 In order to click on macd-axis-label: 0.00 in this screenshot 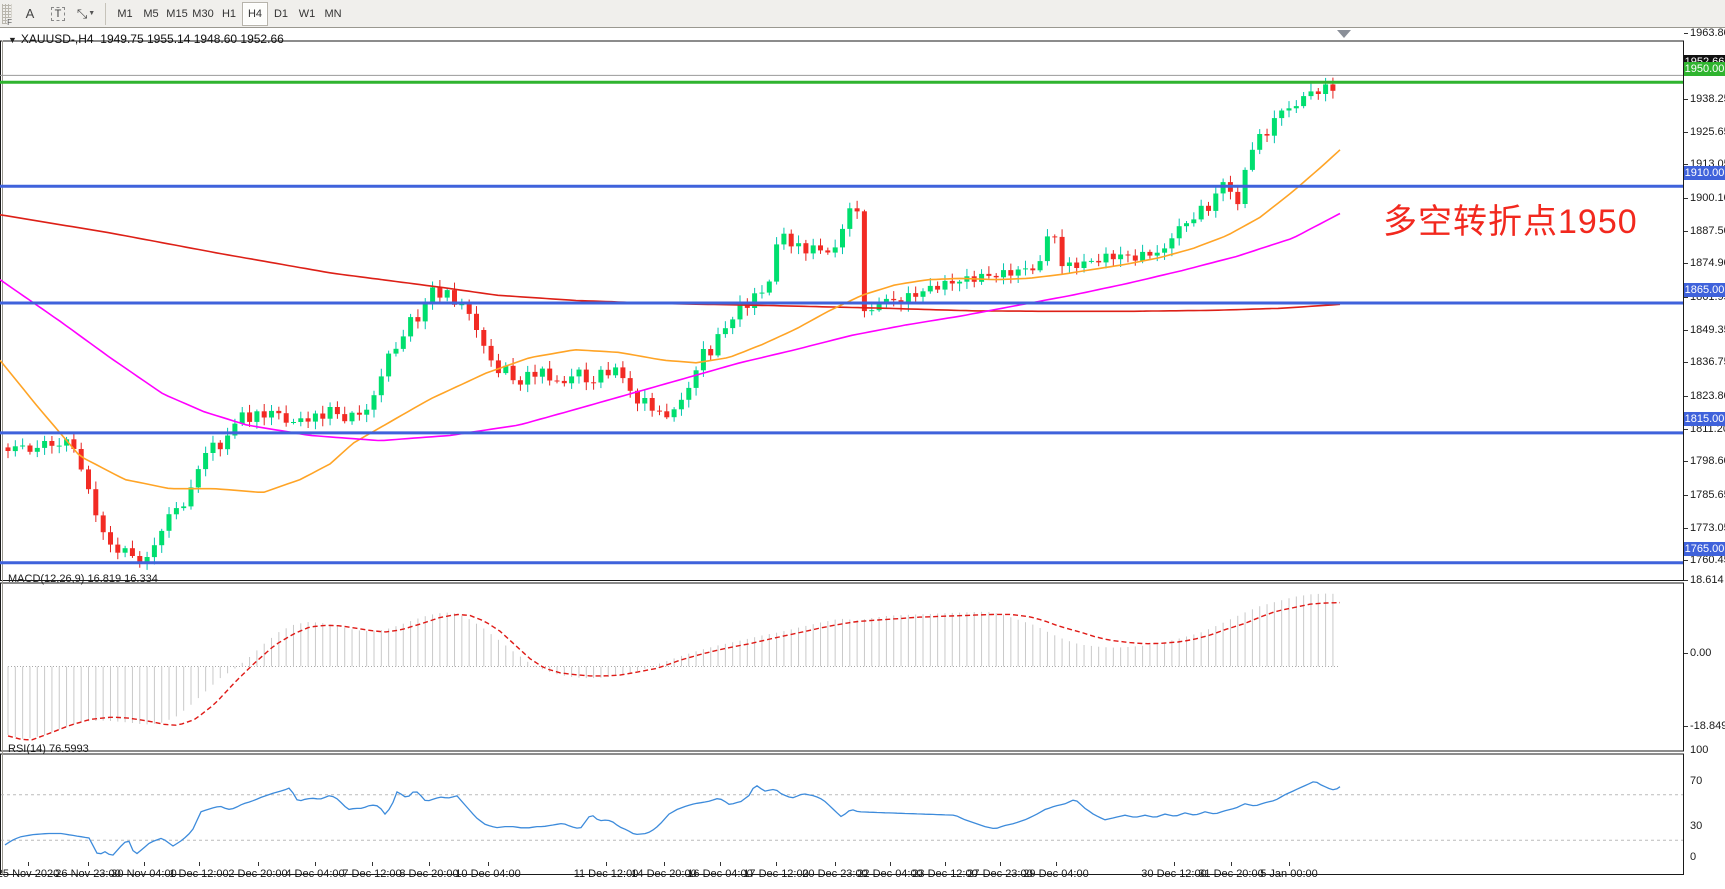, I will do `click(1701, 652)`.